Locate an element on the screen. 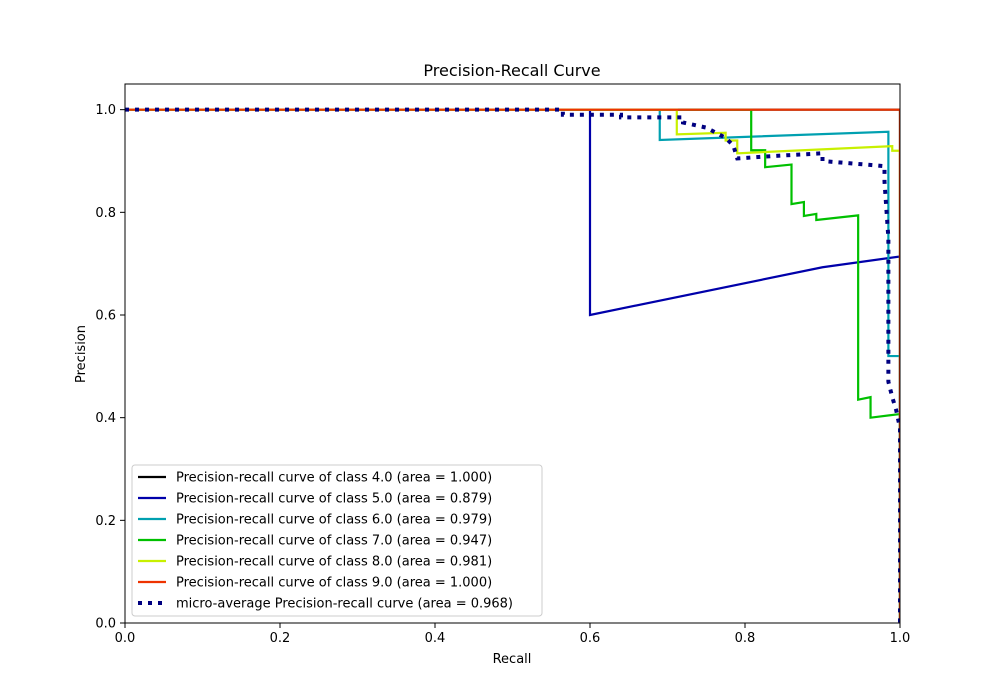  x-tick-label: 0.4 is located at coordinates (435, 638).